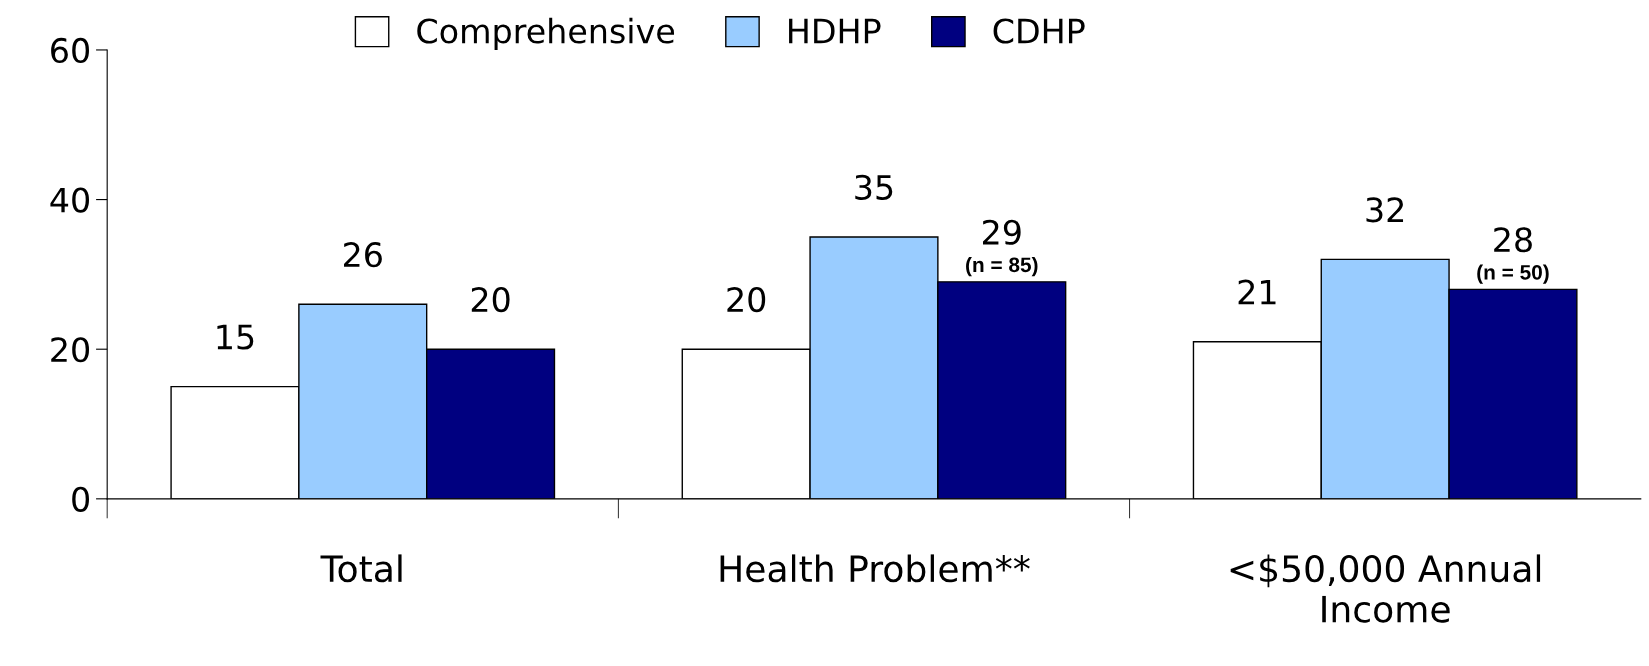  What do you see at coordinates (1513, 274) in the screenshot?
I see `annotation: (n = 50)` at bounding box center [1513, 274].